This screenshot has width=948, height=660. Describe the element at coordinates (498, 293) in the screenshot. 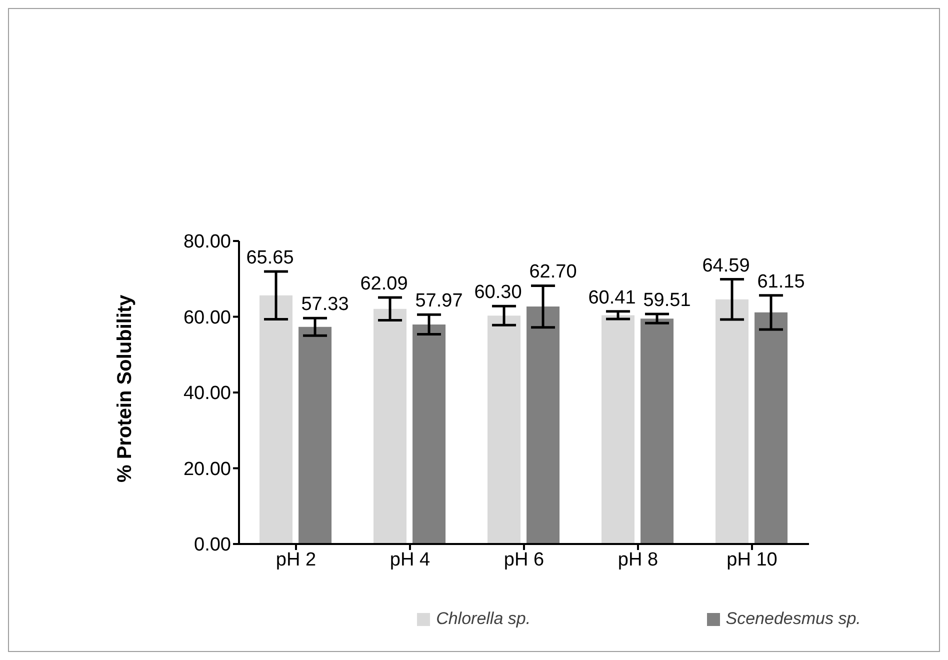

I see `data-label: 60.30` at that location.